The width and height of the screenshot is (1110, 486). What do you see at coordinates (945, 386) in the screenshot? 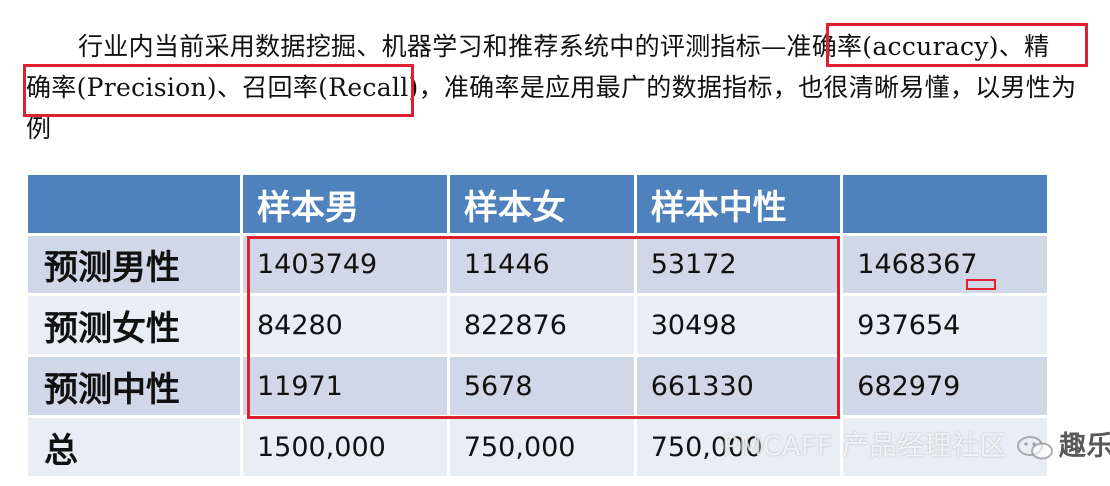
I see `table-cell: 682979` at bounding box center [945, 386].